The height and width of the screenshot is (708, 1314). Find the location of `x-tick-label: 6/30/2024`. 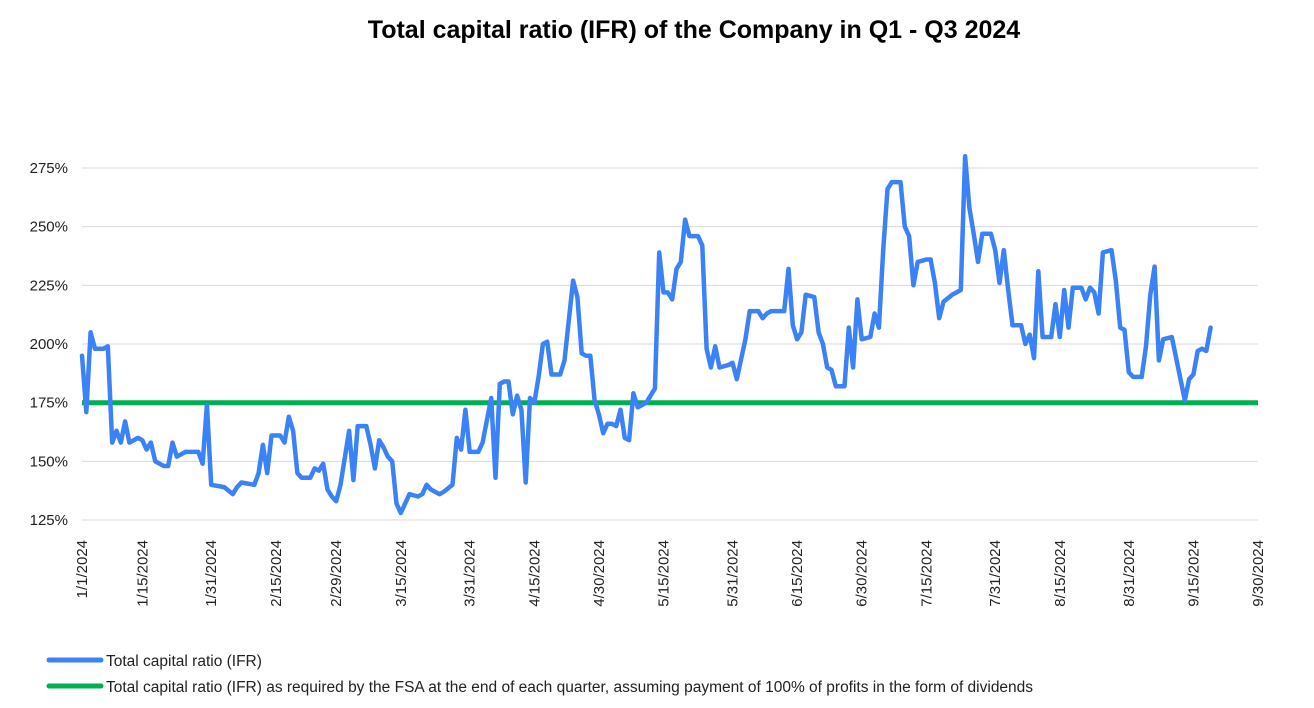

x-tick-label: 6/30/2024 is located at coordinates (862, 573).